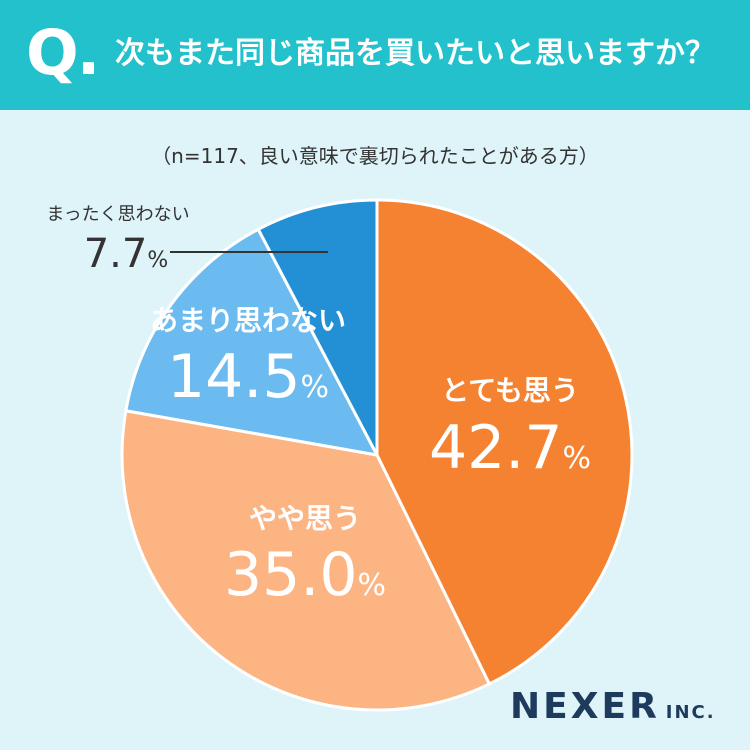  Describe the element at coordinates (375, 156) in the screenshot. I see `sample-note: （n=117、良い意味で裏切られたことがある方）` at that location.